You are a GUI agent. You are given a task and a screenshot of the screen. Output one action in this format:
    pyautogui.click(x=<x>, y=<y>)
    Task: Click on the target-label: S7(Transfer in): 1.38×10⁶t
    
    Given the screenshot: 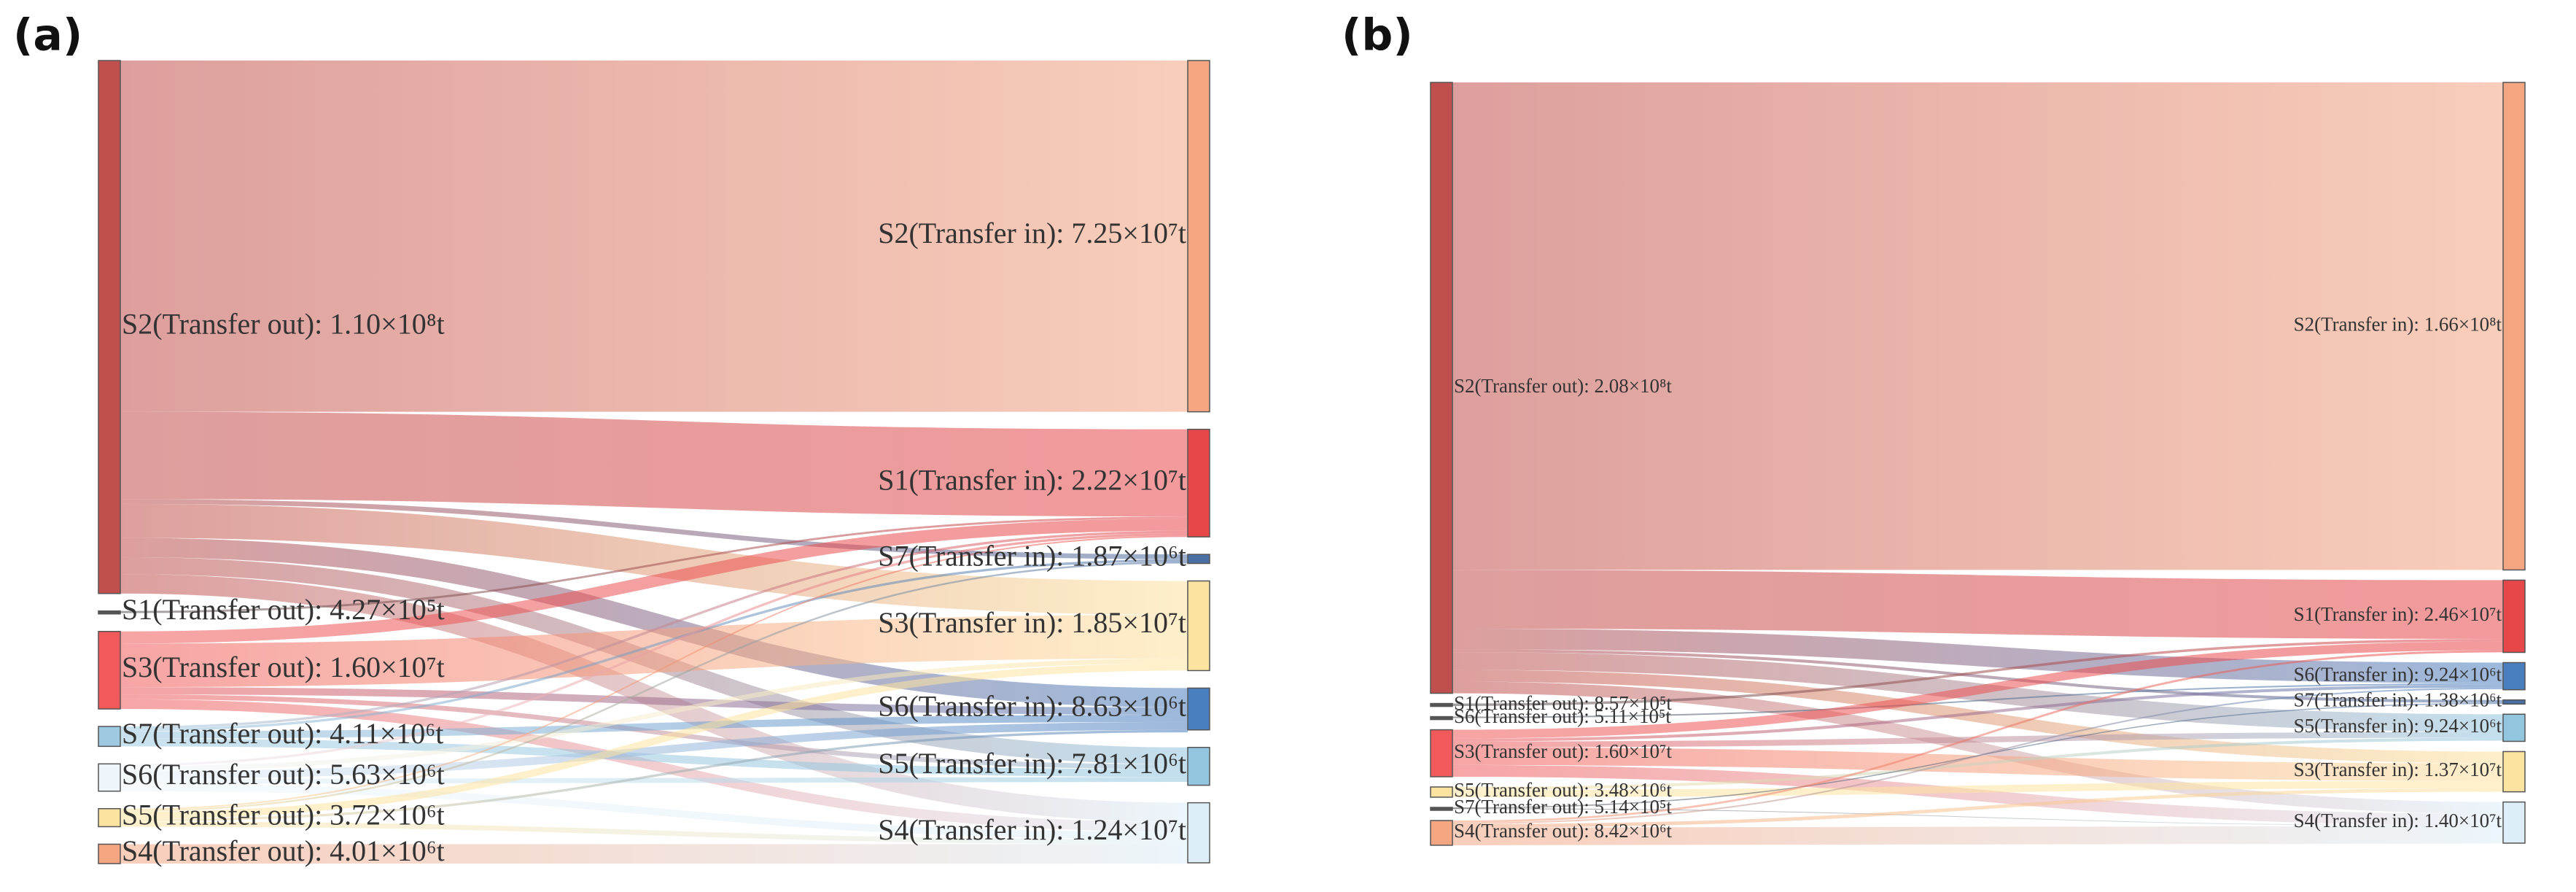 What is the action you would take?
    pyautogui.click(x=2398, y=700)
    